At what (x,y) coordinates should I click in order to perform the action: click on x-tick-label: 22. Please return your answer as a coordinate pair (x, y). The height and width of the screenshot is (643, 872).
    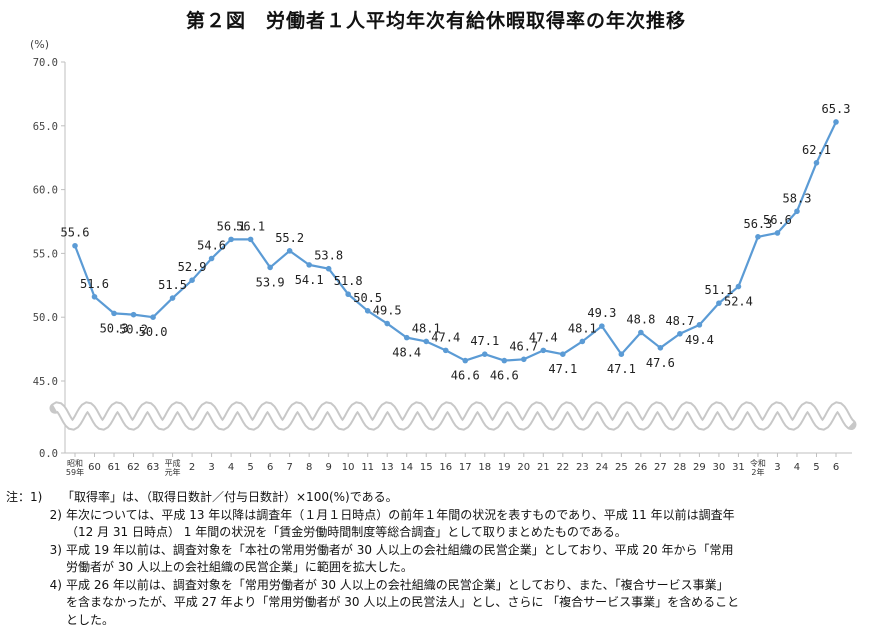
    Looking at the image, I should click on (562, 467).